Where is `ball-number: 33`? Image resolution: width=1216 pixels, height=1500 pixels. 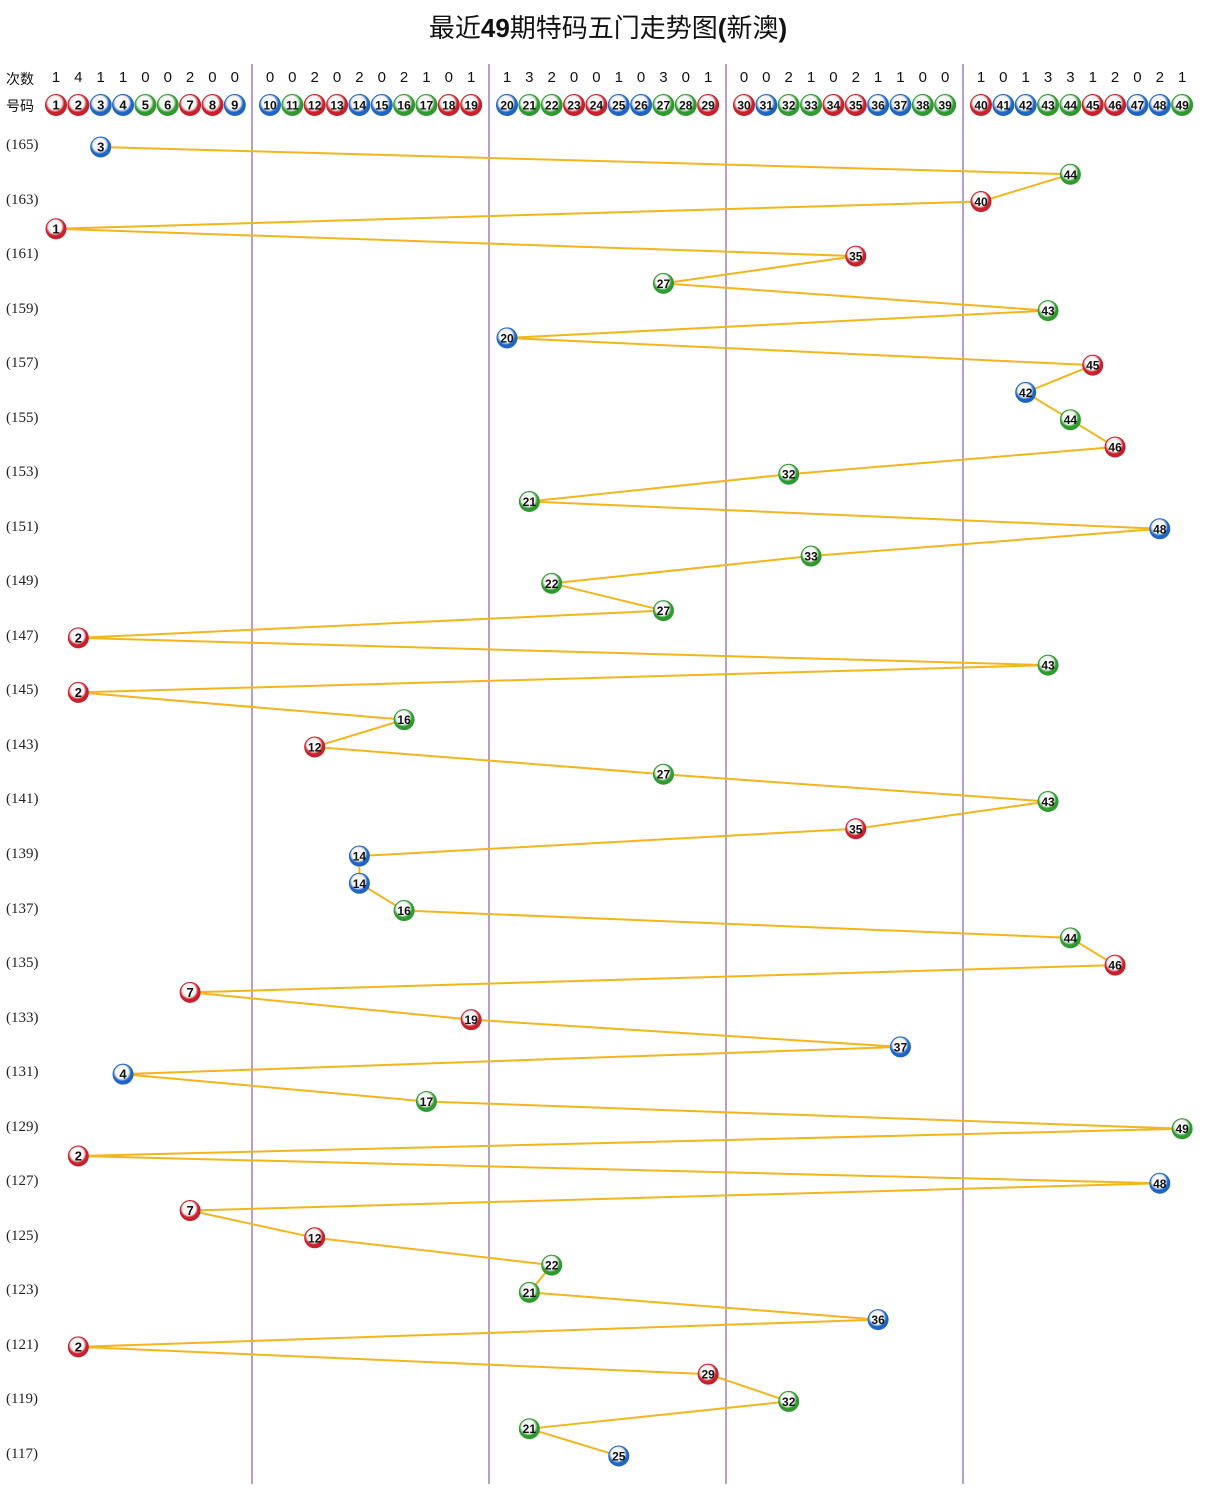 ball-number: 33 is located at coordinates (811, 557).